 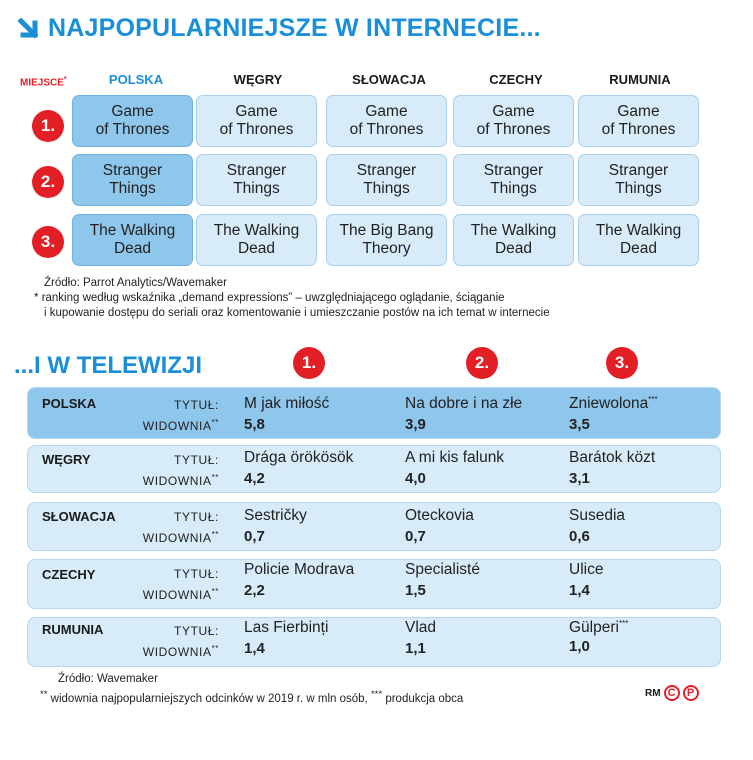 I want to click on show-title: Ulice, so click(x=586, y=569).